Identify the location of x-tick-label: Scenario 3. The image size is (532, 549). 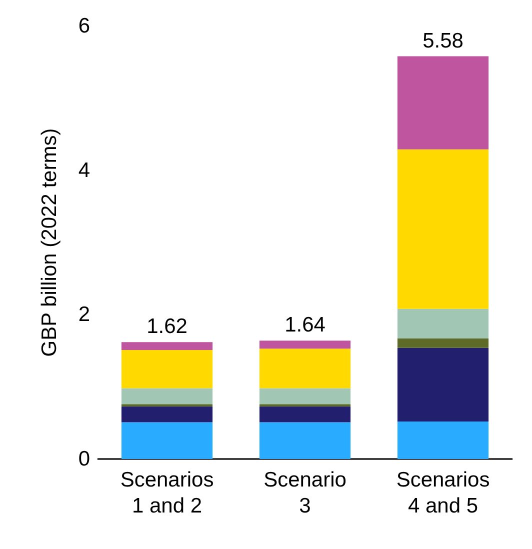
(305, 493).